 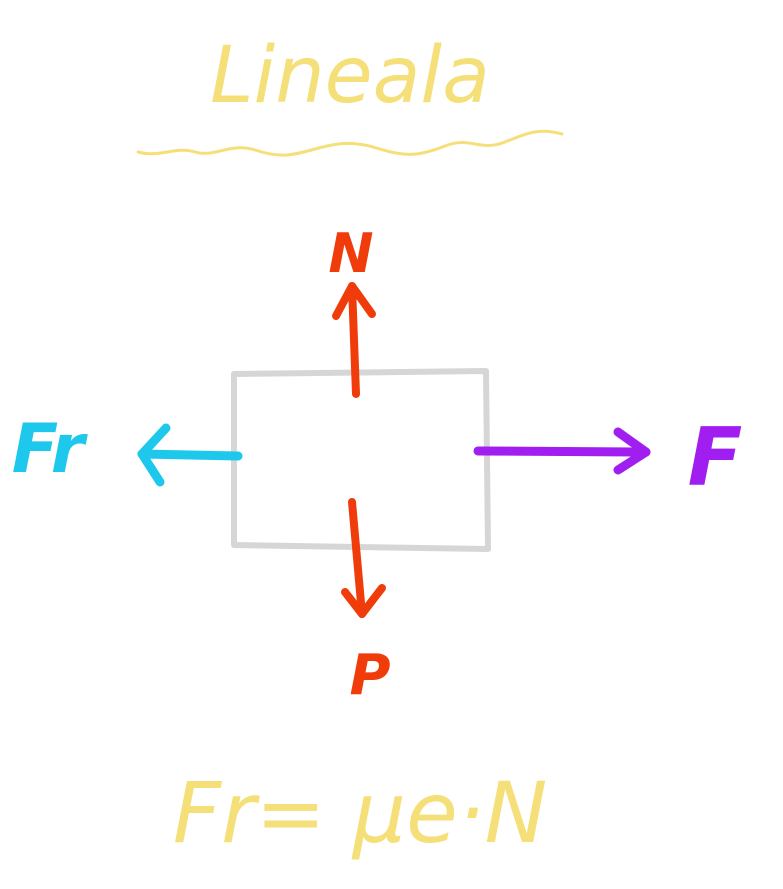 I want to click on applied-force-arrow, so click(x=562, y=451).